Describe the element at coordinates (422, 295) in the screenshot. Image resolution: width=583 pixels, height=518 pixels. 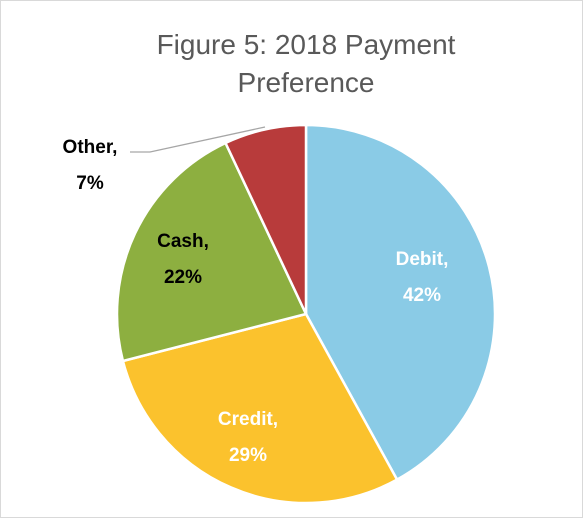
I see `label-value: 42%` at that location.